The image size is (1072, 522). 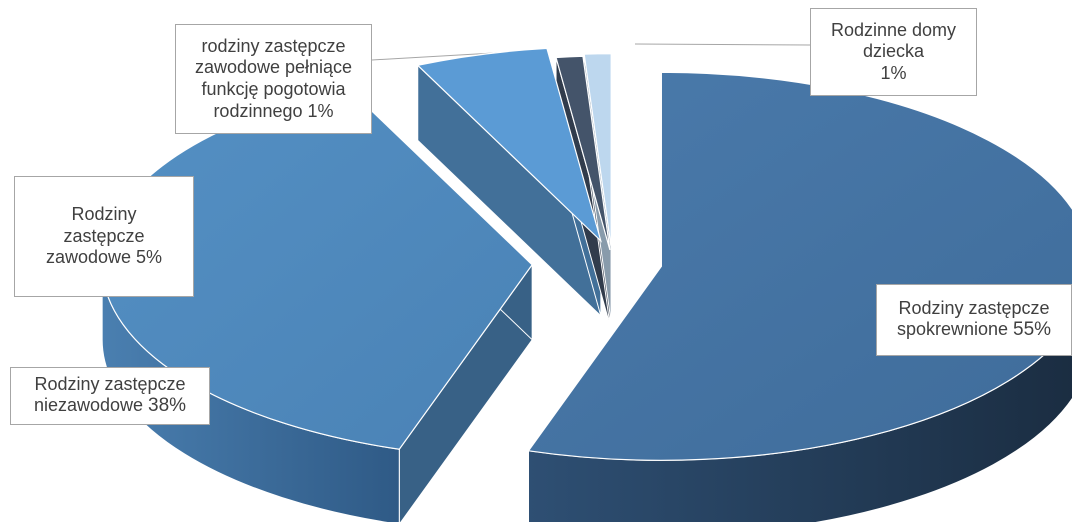 I want to click on data-label-value: 5%, so click(x=149, y=257).